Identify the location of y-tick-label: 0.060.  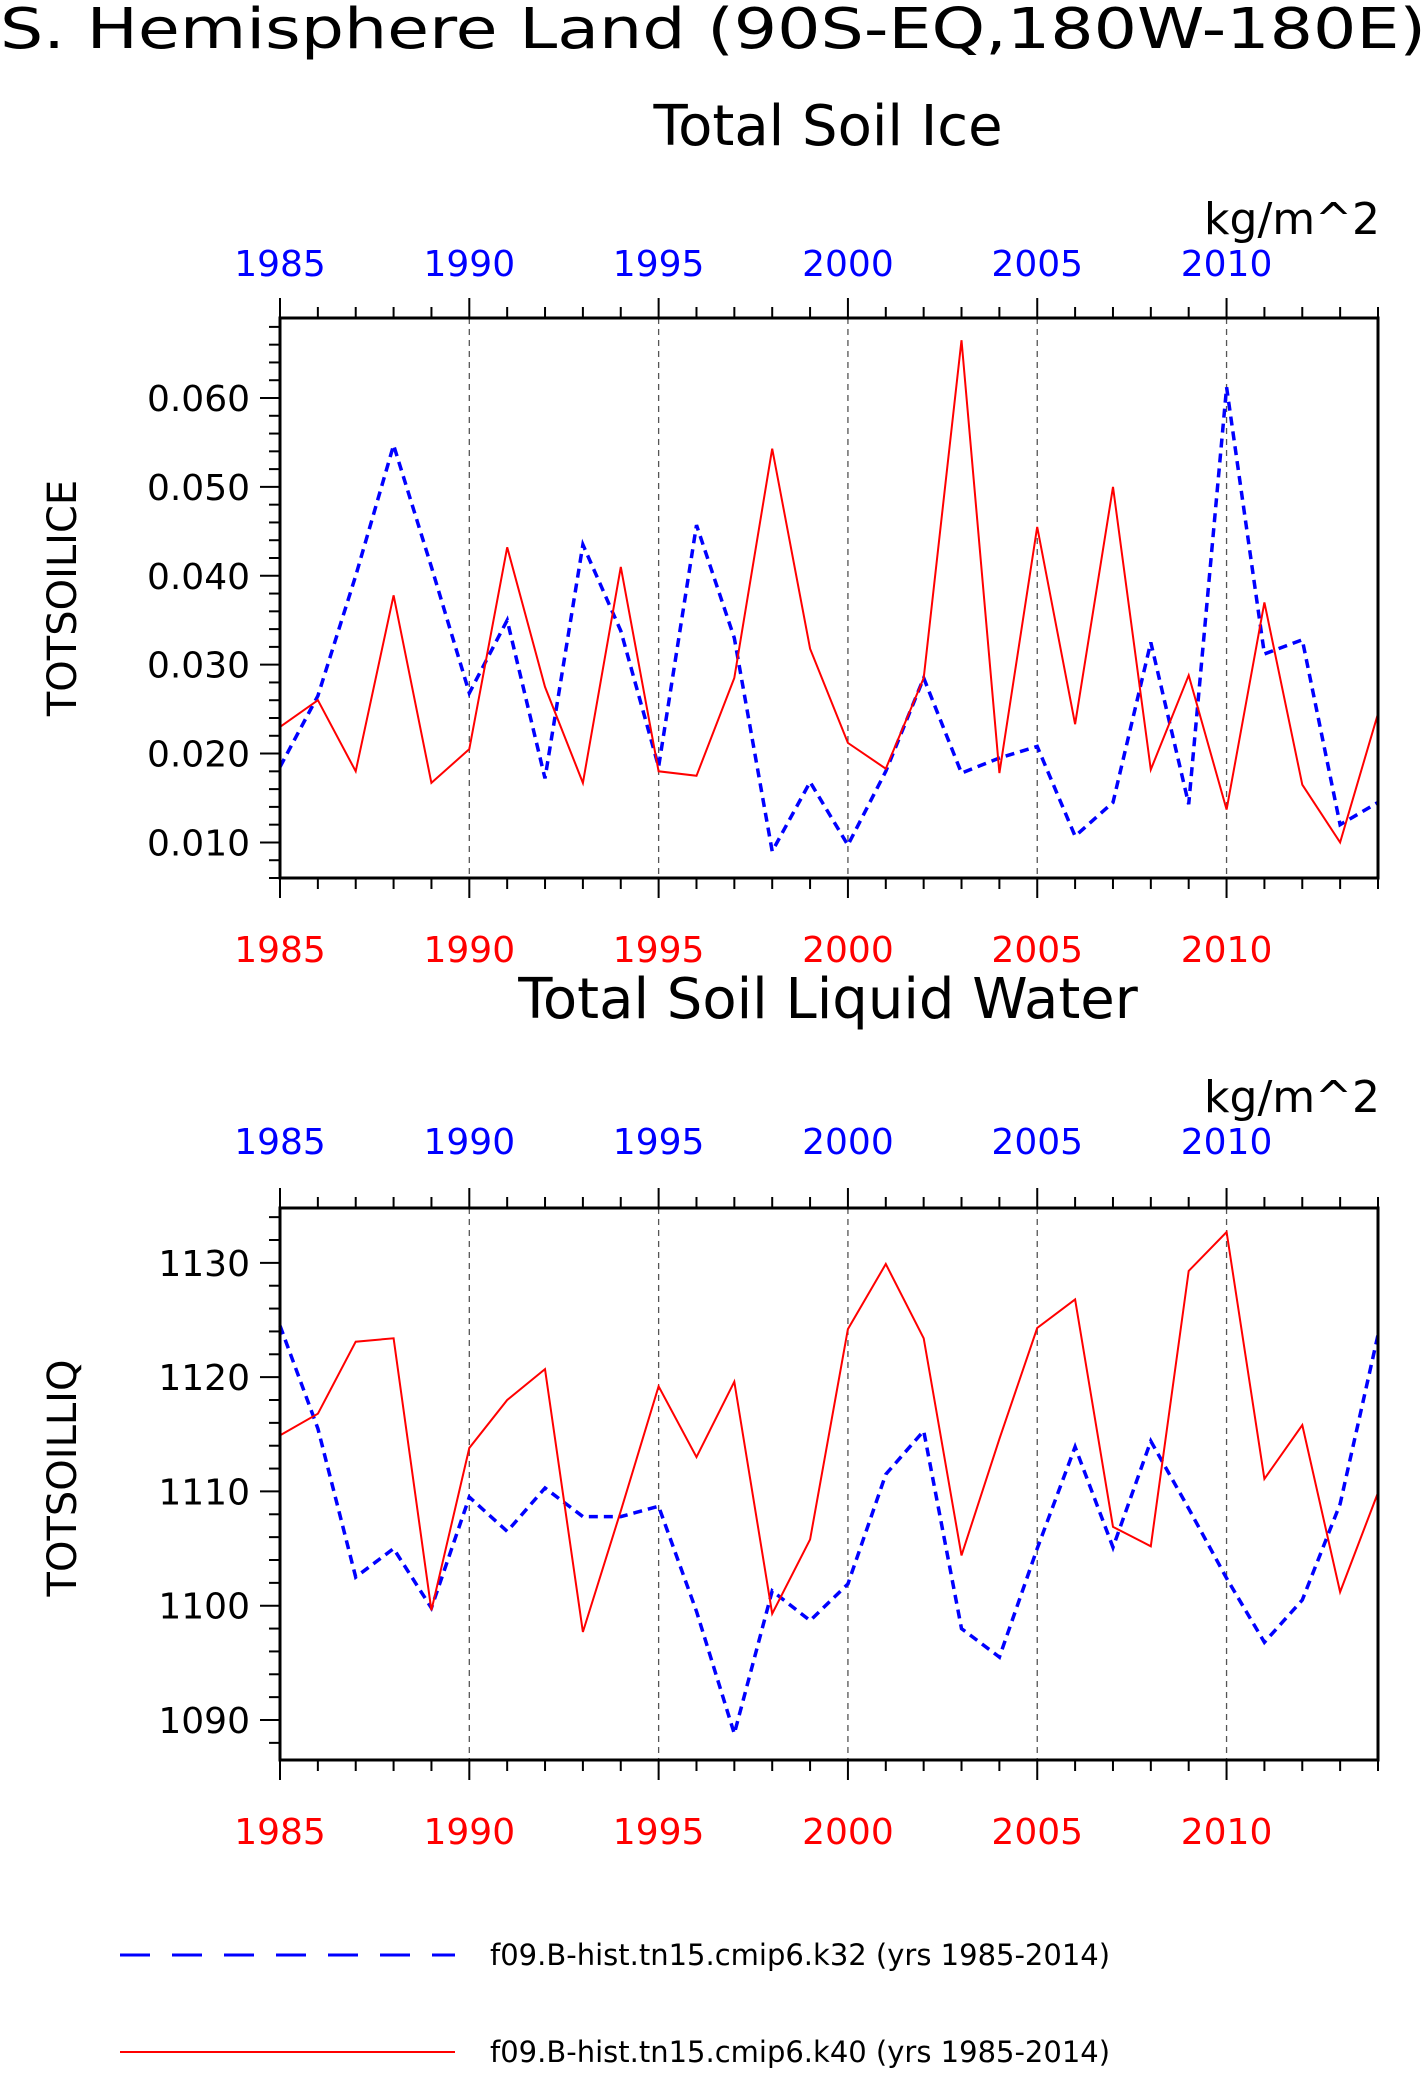
(198, 399).